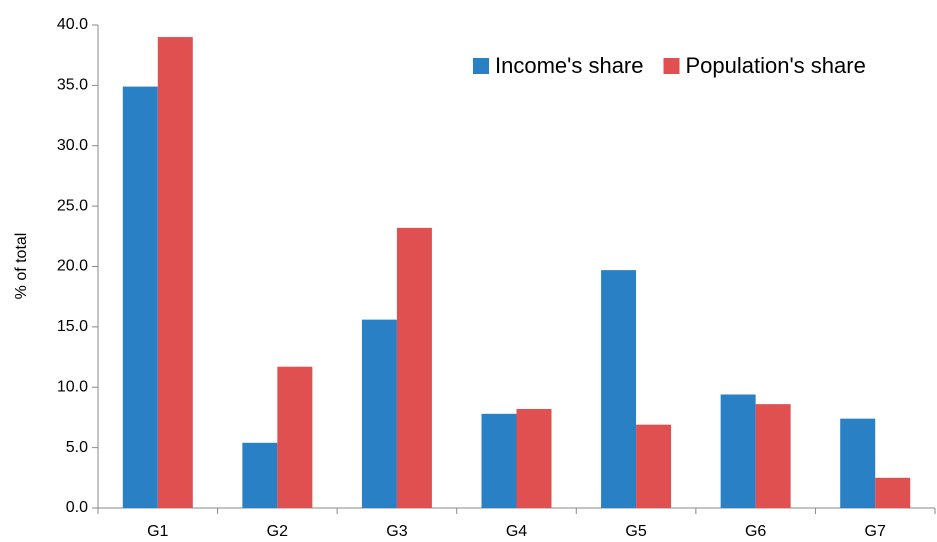 The height and width of the screenshot is (542, 937). Describe the element at coordinates (77, 447) in the screenshot. I see `y-tick-label: 5.0` at that location.